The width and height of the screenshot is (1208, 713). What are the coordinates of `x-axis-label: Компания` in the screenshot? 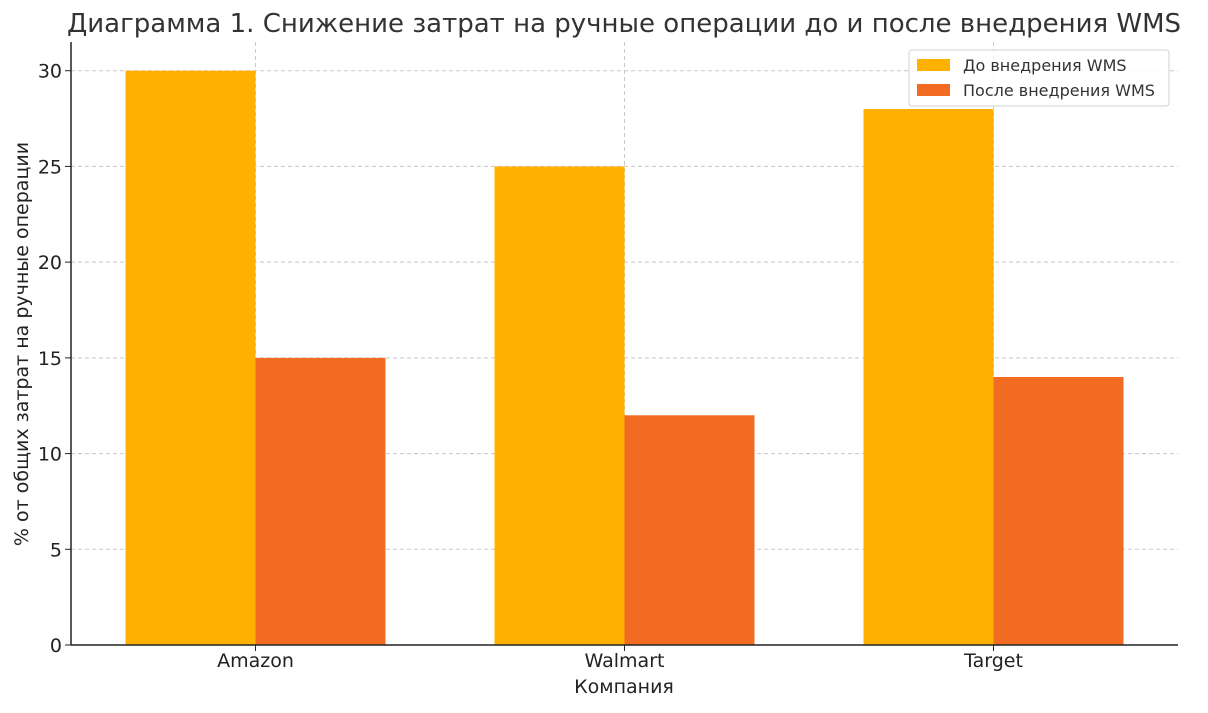 It's located at (624, 687).